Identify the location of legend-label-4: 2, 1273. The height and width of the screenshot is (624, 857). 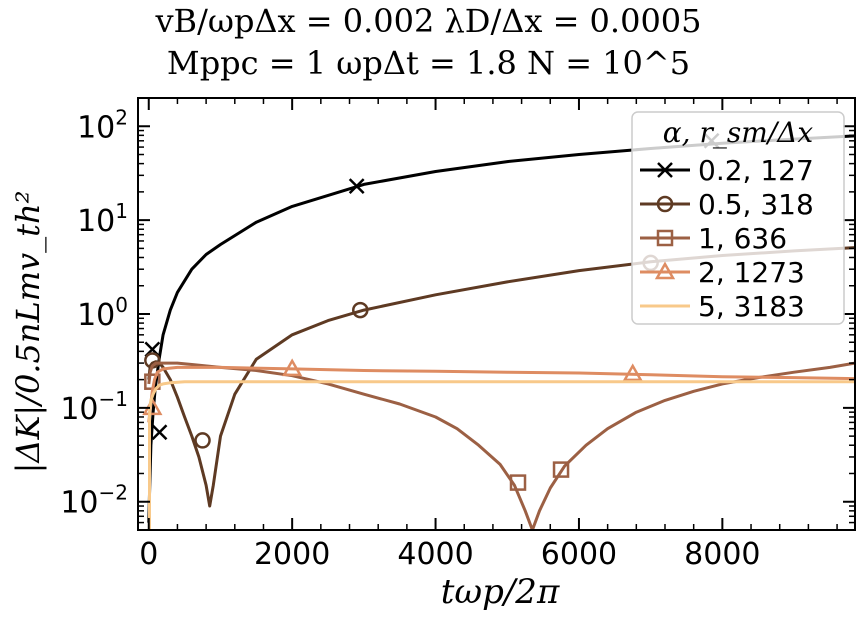
(751, 272).